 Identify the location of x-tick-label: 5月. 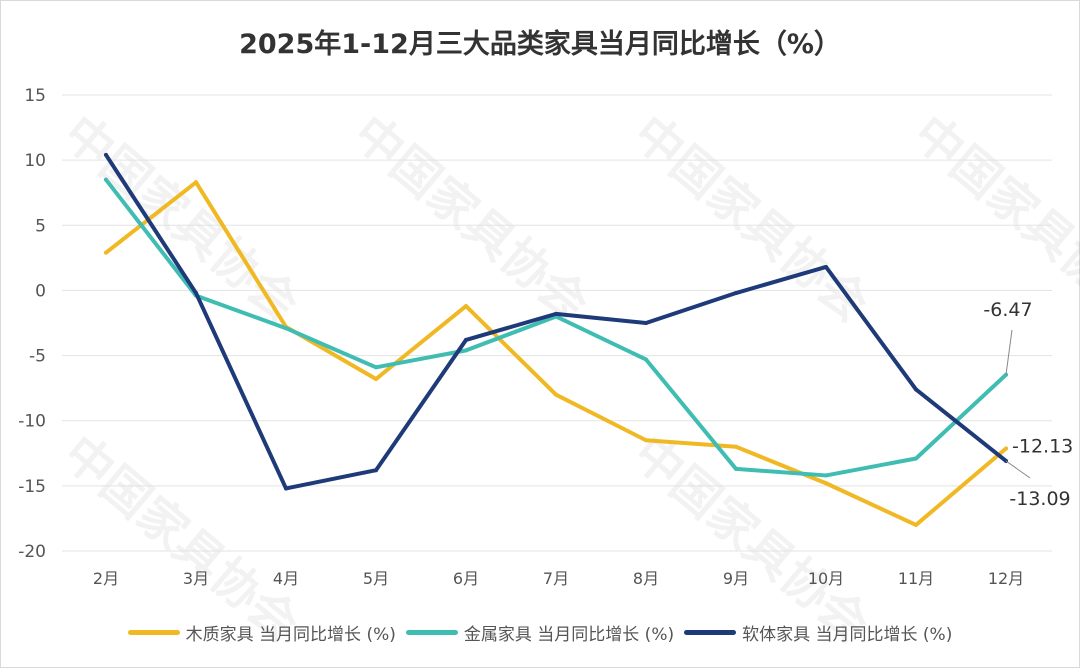
(376, 578).